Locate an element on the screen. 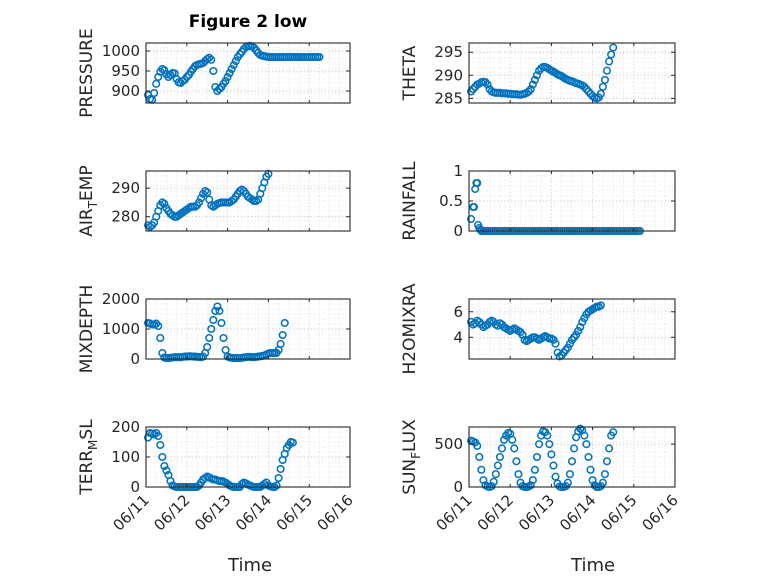 This screenshot has width=778, height=583. y-tick-label: 280 is located at coordinates (125, 217).